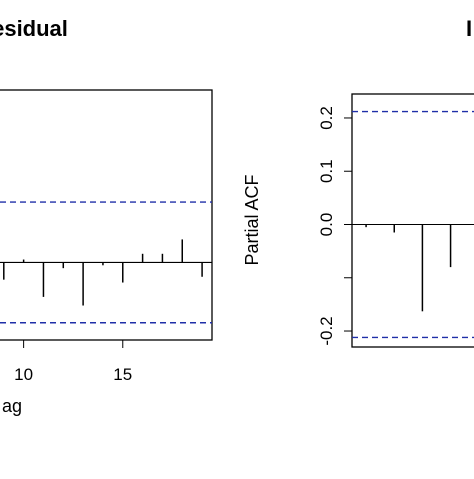 The height and width of the screenshot is (479, 474). Describe the element at coordinates (326, 225) in the screenshot. I see `y-tick-label: 0.0` at that location.